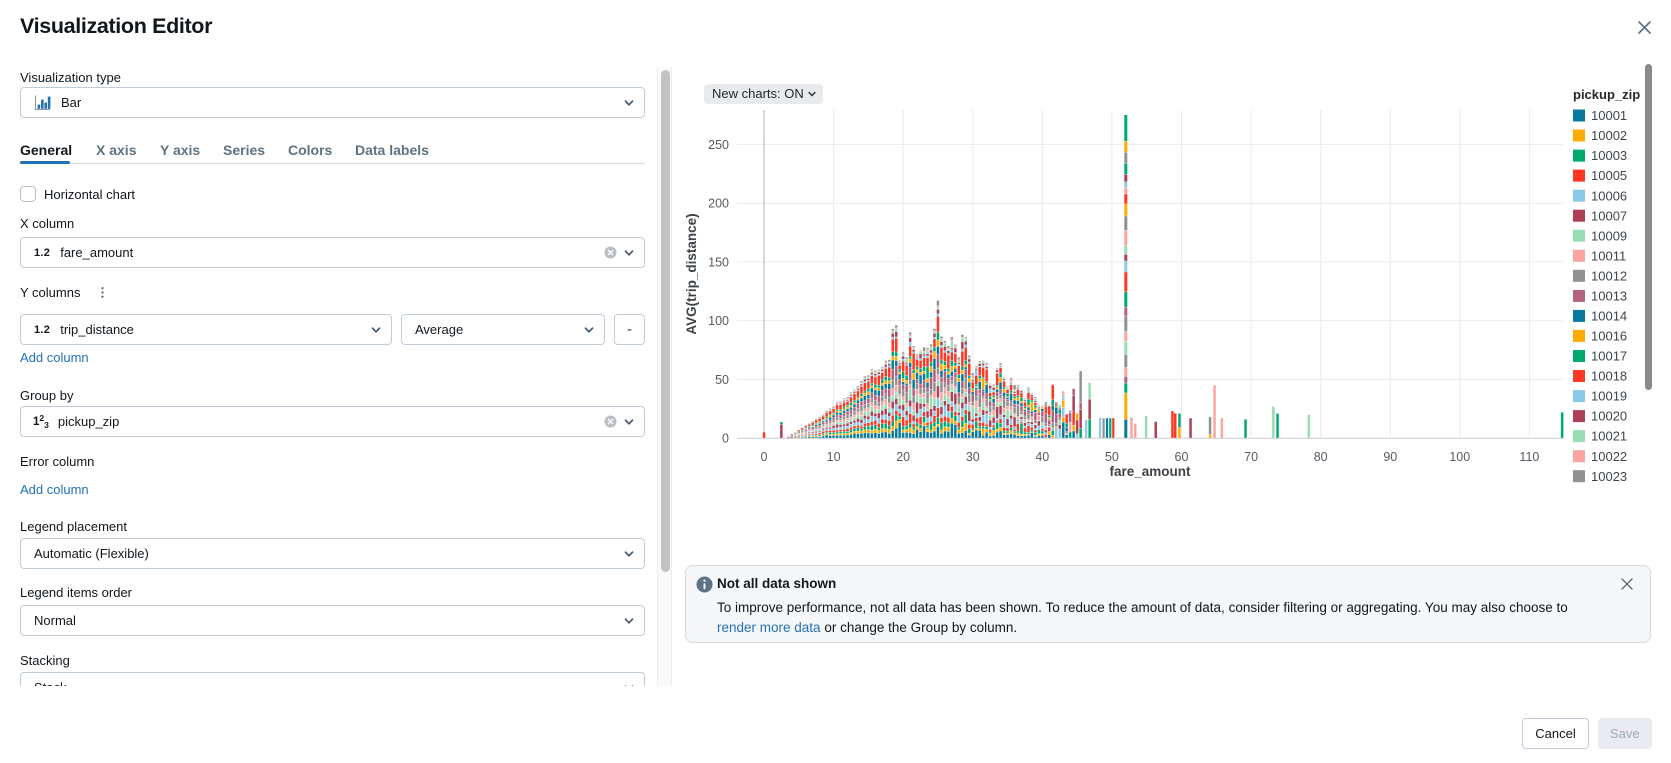 The height and width of the screenshot is (763, 1671). Describe the element at coordinates (1609, 316) in the screenshot. I see `svg-text: 10014` at that location.